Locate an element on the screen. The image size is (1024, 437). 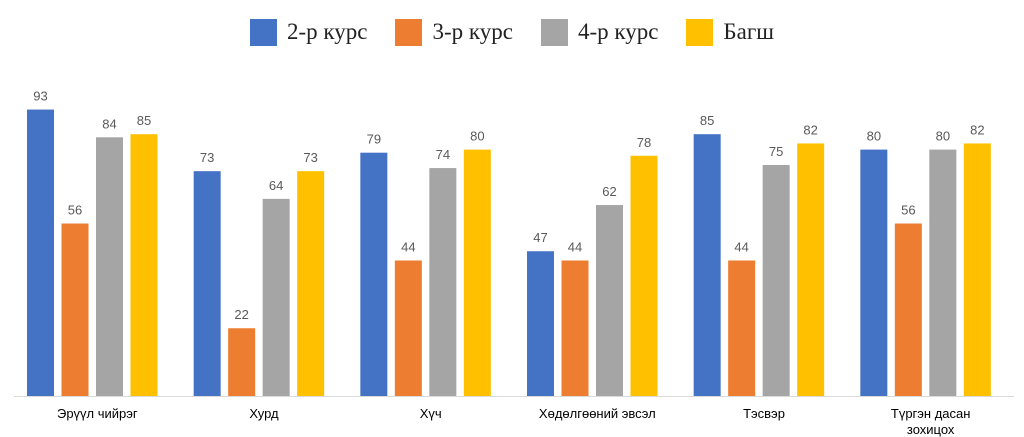
category-label: Түргэн дасан is located at coordinates (931, 413).